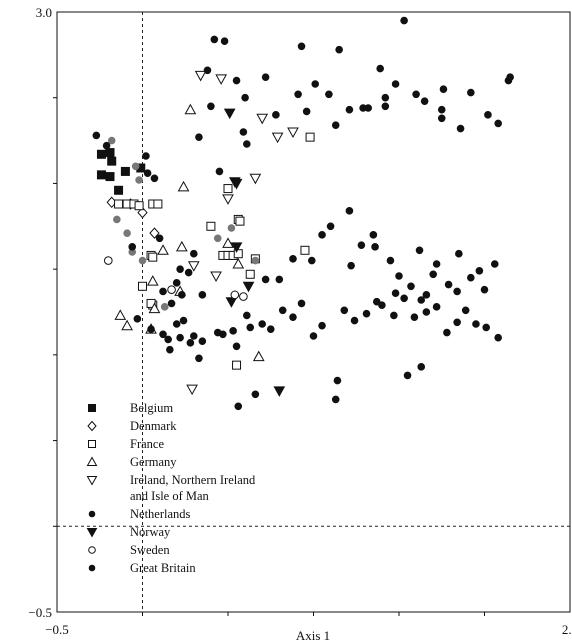  I want to click on legend-item: France, so click(126, 444).